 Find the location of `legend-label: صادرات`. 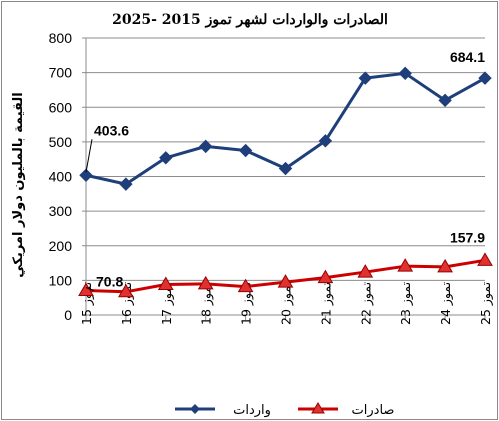

legend-label: صادرات is located at coordinates (373, 410).